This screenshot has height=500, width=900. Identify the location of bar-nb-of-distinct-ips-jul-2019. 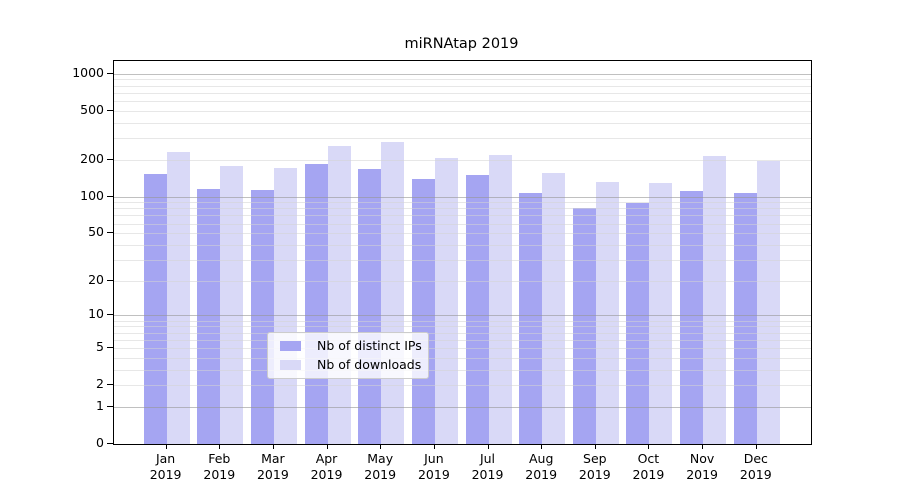
(477, 309).